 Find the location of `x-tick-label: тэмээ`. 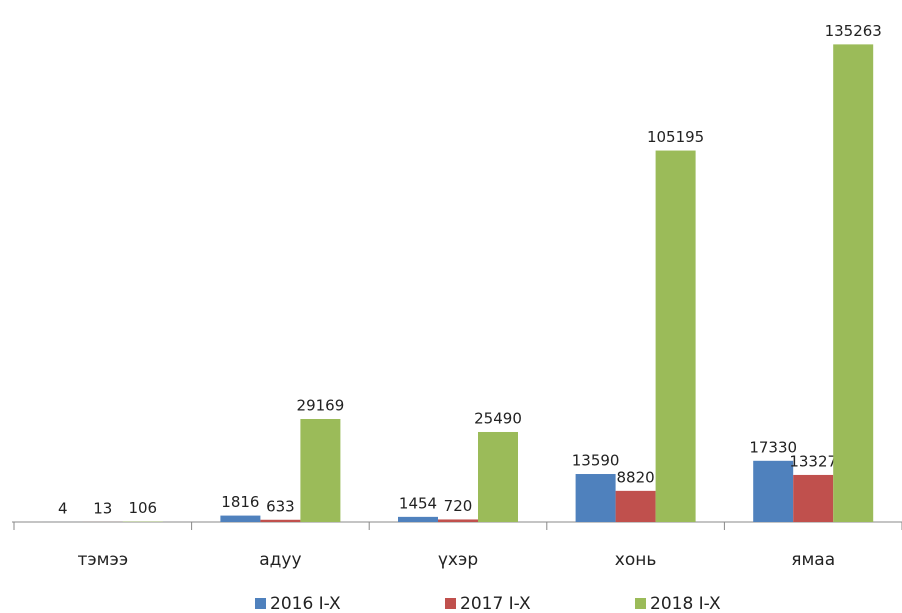

x-tick-label: тэмээ is located at coordinates (102, 560).